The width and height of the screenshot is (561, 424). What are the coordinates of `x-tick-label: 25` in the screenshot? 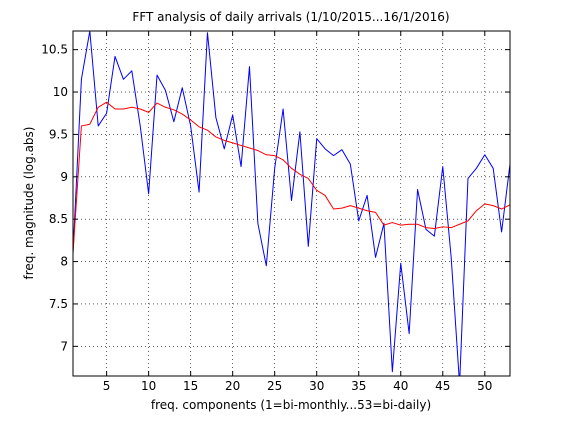 It's located at (274, 386).